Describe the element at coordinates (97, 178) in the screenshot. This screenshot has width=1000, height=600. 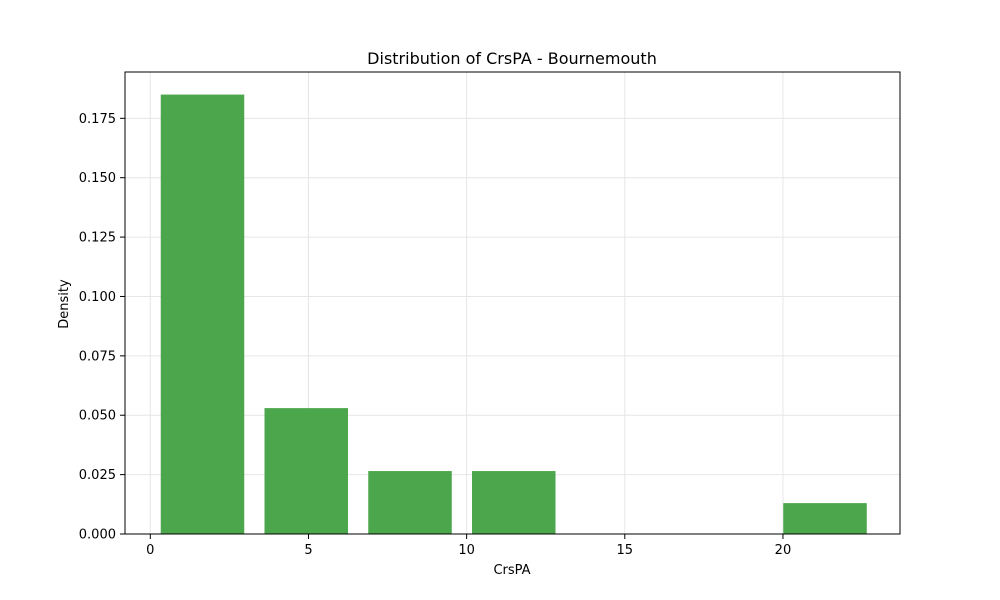
I see `y-tick-label: 0.150` at that location.